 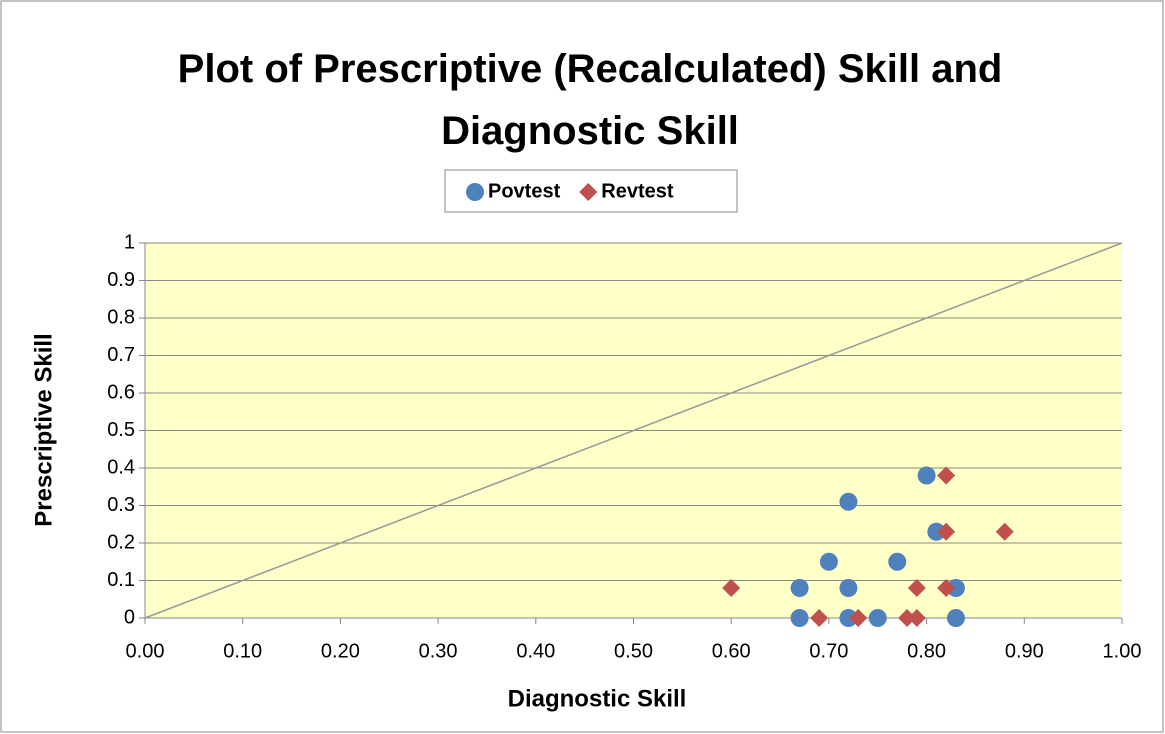 I want to click on y-tick-label: 0.7, so click(x=121, y=355).